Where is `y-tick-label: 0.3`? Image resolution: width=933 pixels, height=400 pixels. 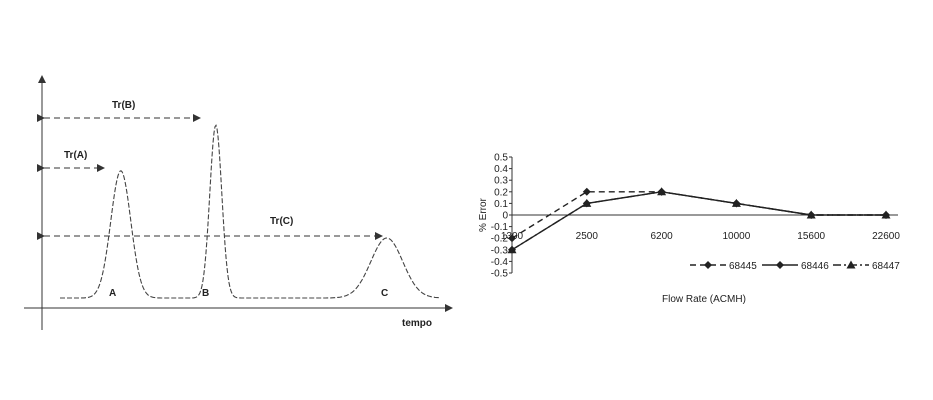
y-tick-label: 0.3 is located at coordinates (501, 181).